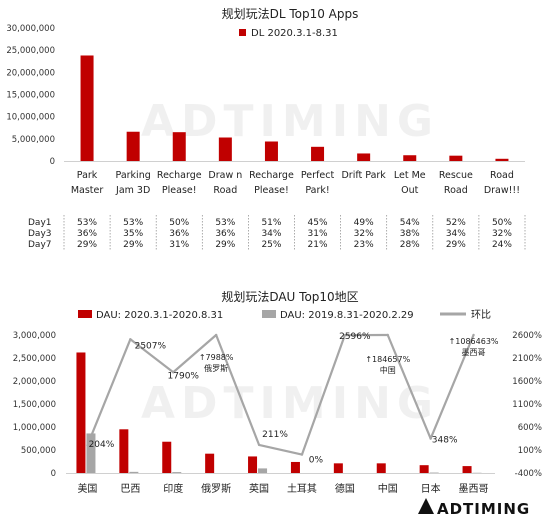  I want to click on chart2-x-tick-label: 俄罗斯, so click(216, 488).